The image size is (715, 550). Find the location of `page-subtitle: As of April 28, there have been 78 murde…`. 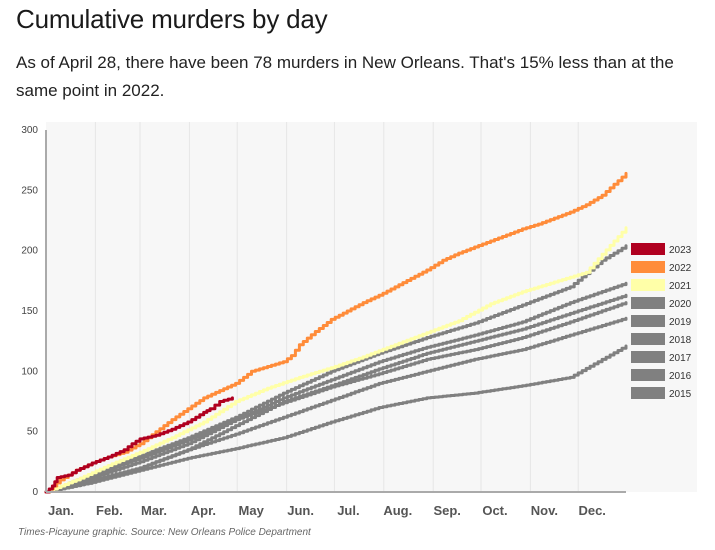

page-subtitle: As of April 28, there have been 78 murde… is located at coordinates (345, 76).